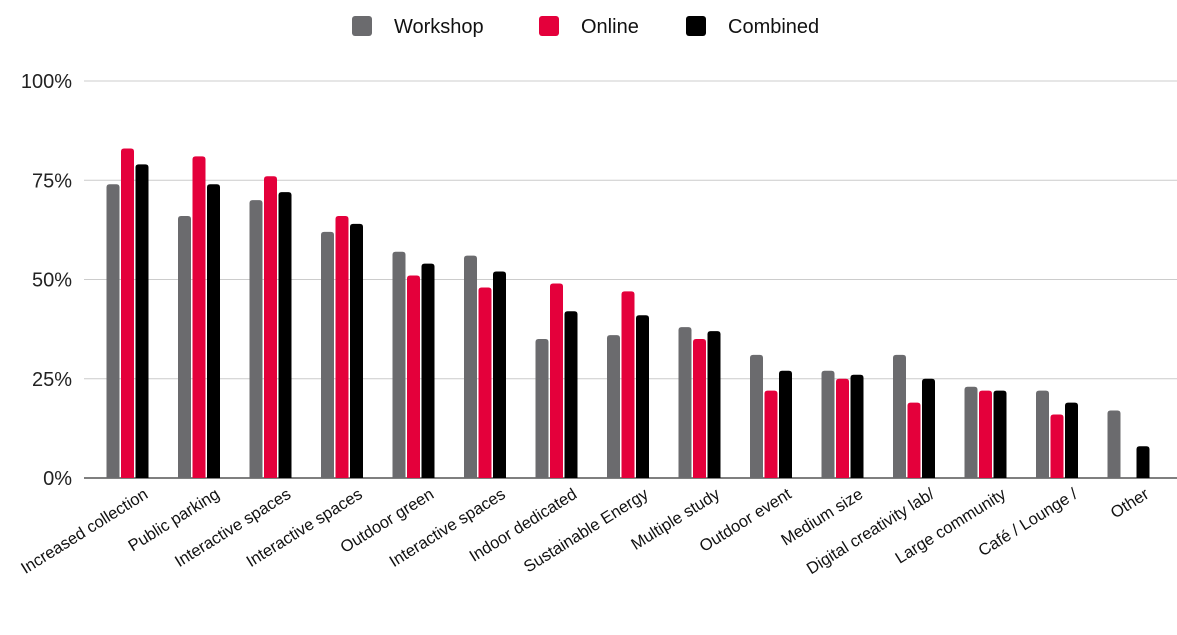 Image resolution: width=1177 pixels, height=635 pixels. Describe the element at coordinates (773, 27) in the screenshot. I see `legend-label-combined: Combined` at that location.